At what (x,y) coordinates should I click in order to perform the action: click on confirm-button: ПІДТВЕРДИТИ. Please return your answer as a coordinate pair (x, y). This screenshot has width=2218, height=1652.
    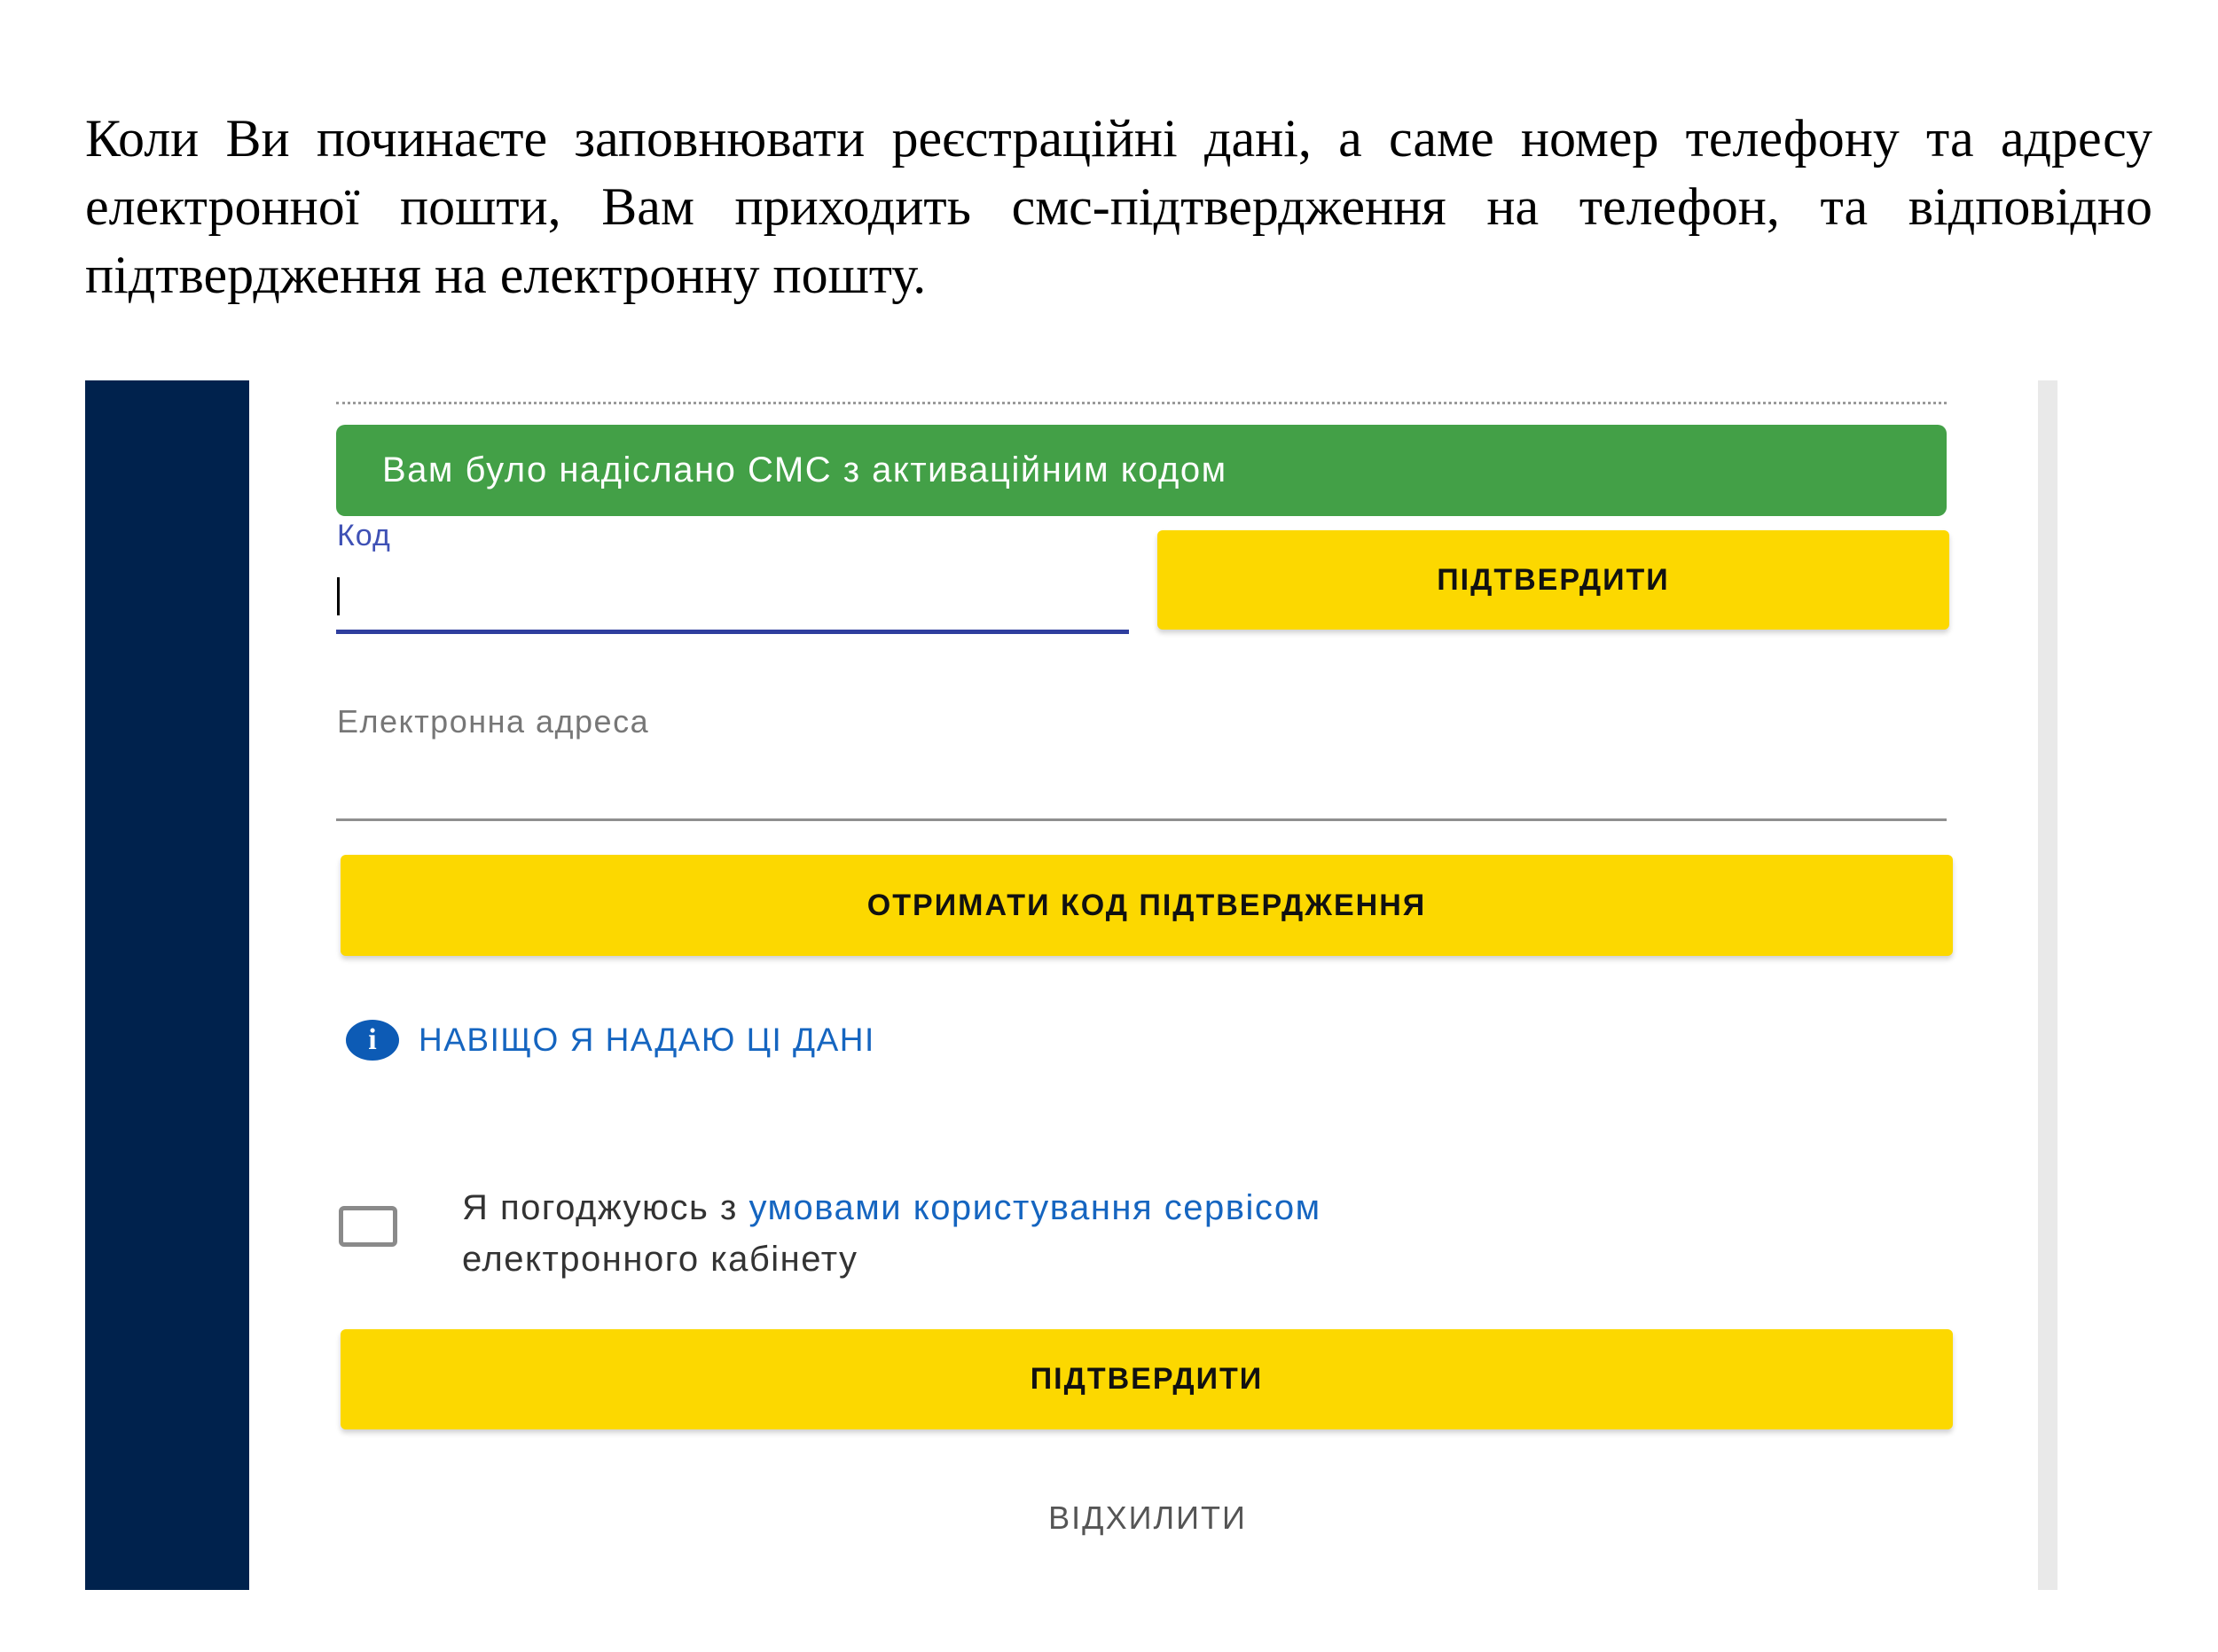
    Looking at the image, I should click on (1147, 1379).